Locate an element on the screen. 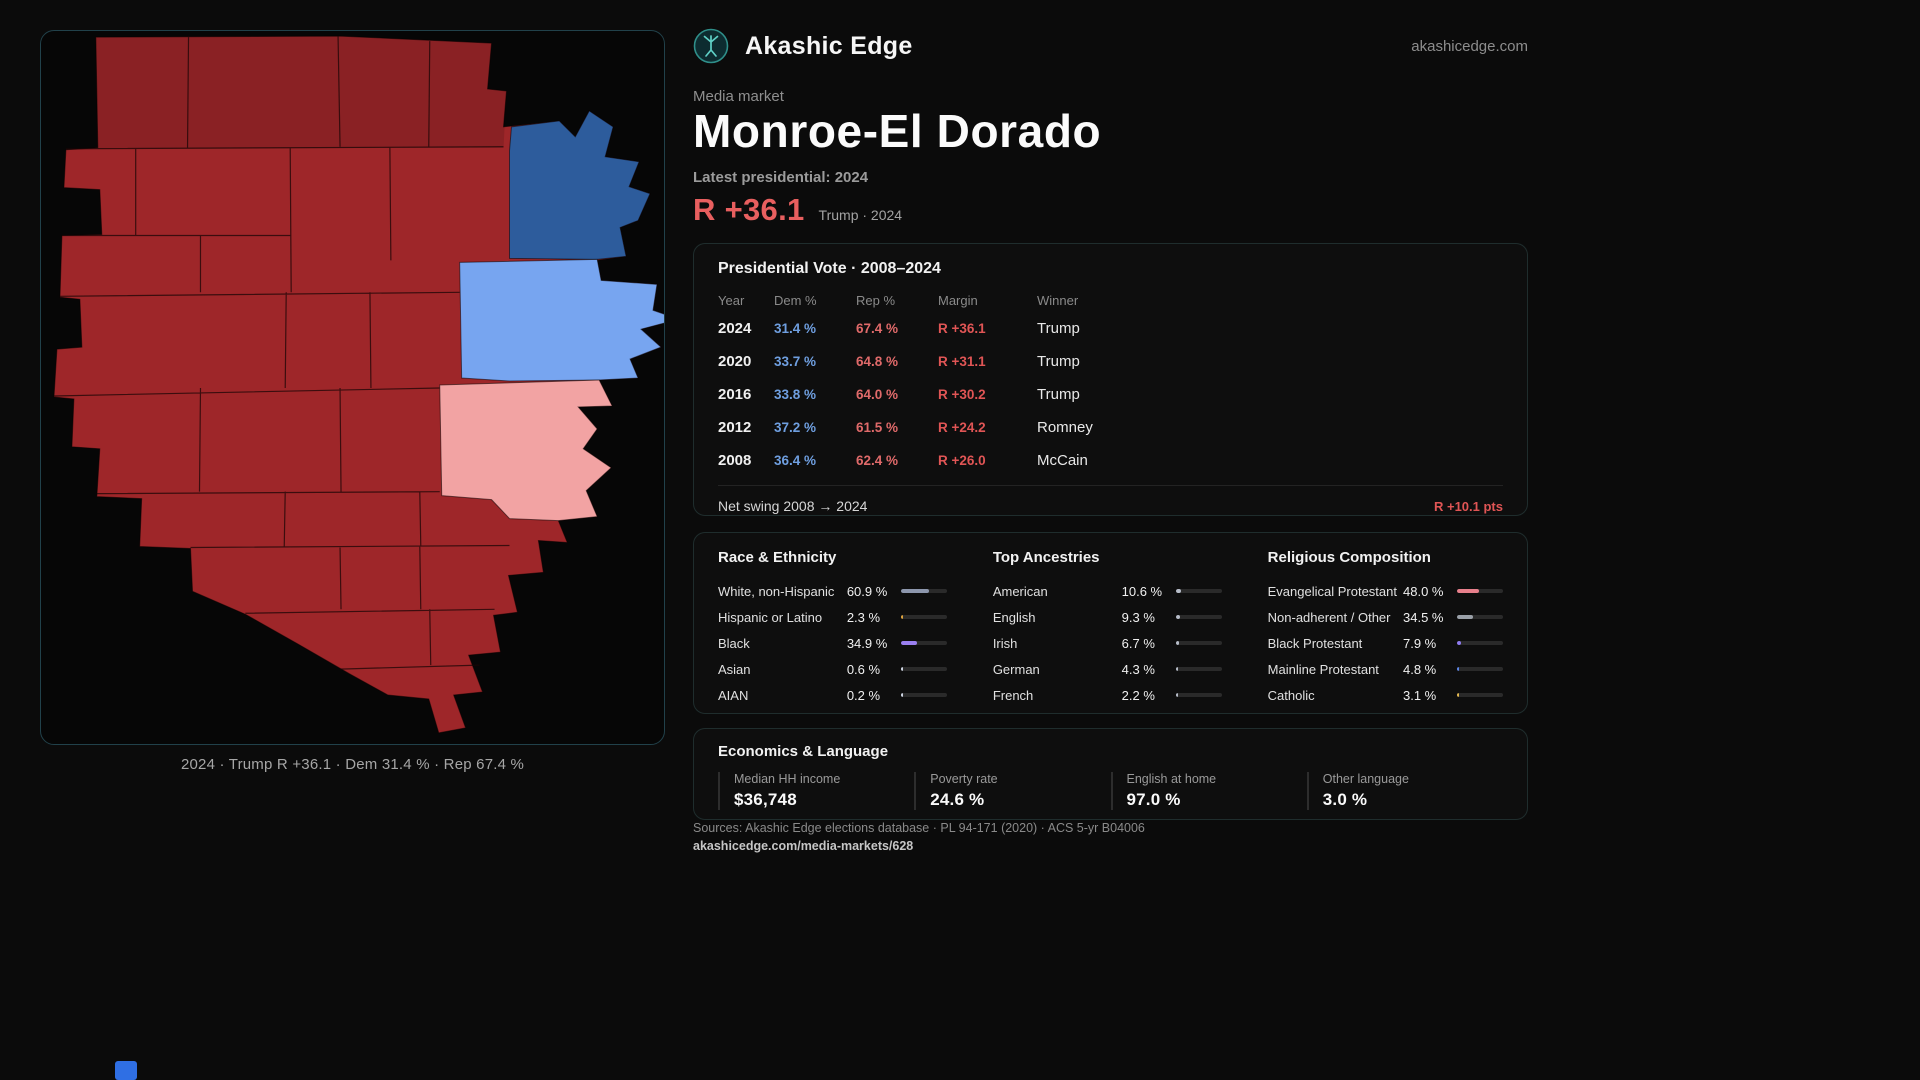 The height and width of the screenshot is (1080, 1920). col-year: Year is located at coordinates (731, 300).